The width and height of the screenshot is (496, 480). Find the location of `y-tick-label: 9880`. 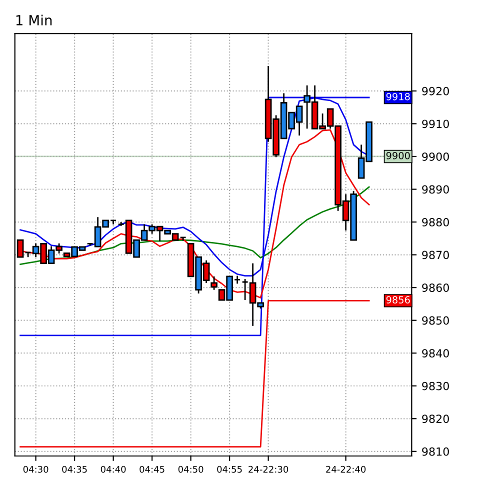

y-tick-label: 9880 is located at coordinates (435, 222).